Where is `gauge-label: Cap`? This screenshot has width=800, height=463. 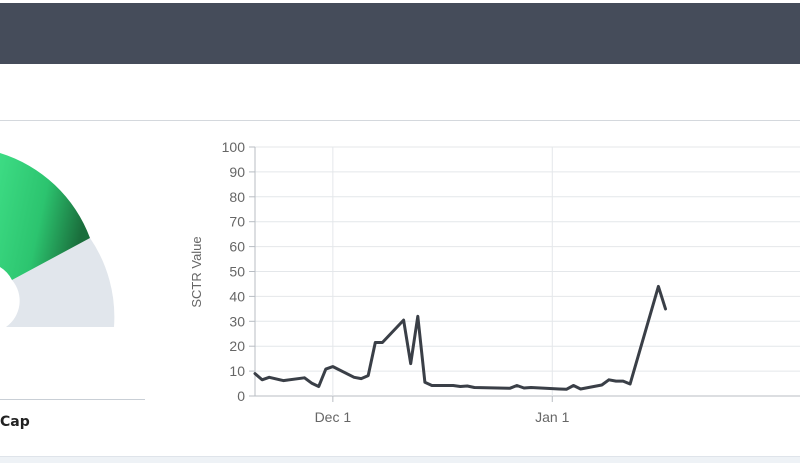 gauge-label: Cap is located at coordinates (15, 422).